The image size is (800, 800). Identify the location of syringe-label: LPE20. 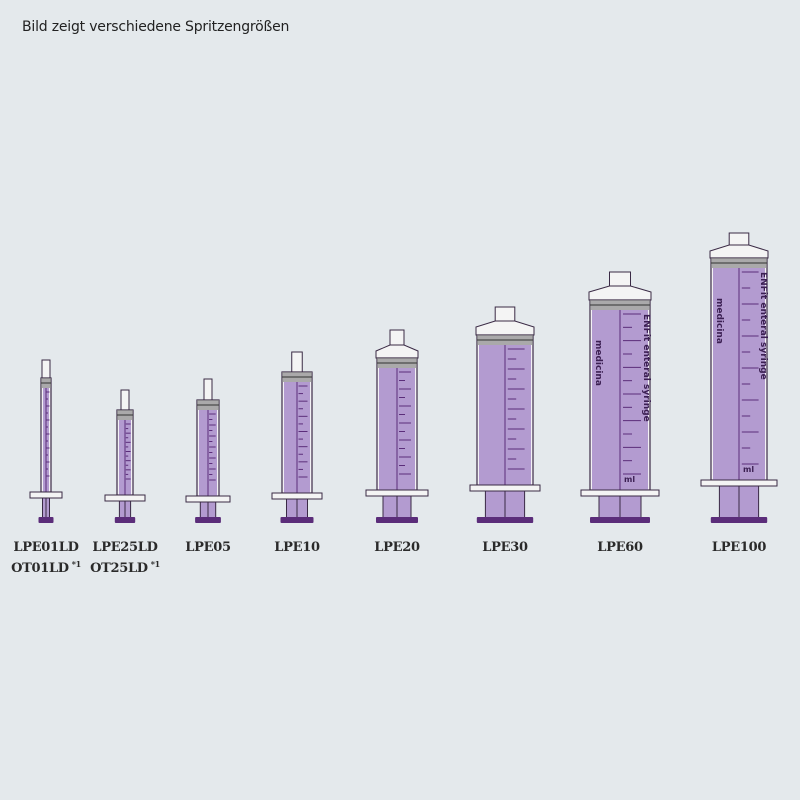
(397, 547).